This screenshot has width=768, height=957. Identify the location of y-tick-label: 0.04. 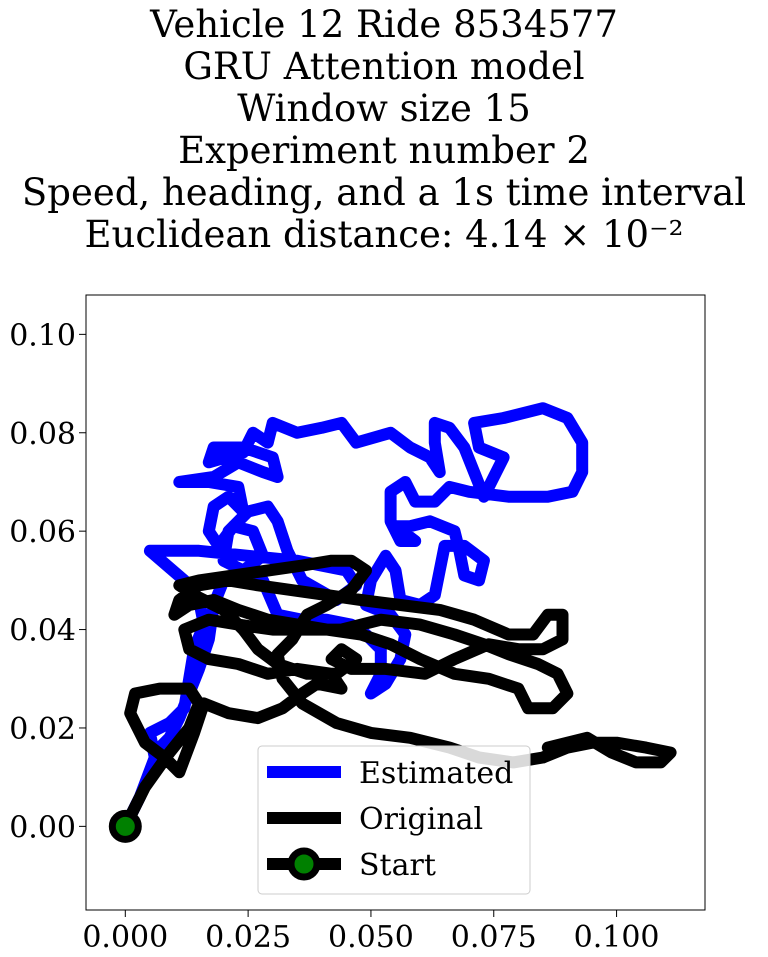
(42, 631).